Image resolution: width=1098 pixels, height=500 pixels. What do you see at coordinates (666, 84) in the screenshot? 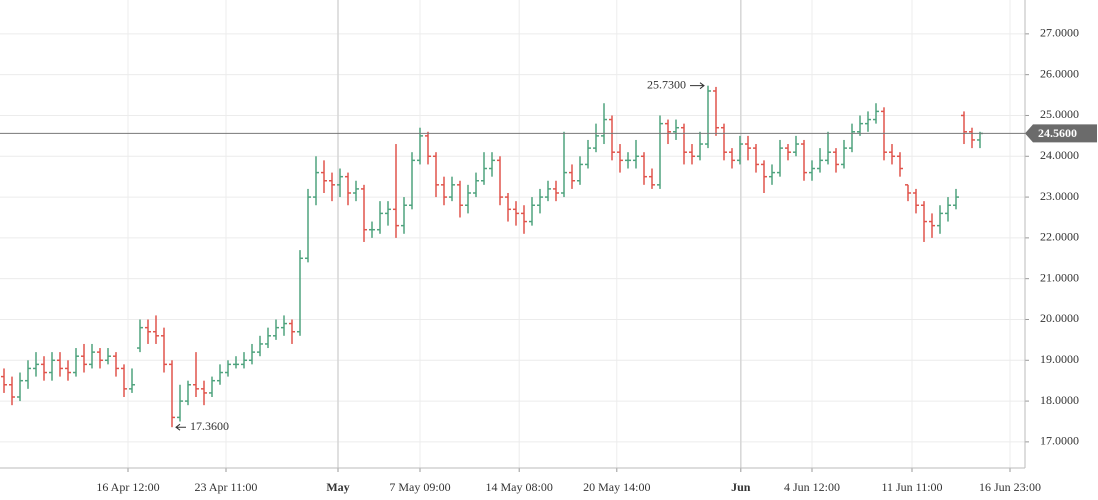
I see `high-label: 25.7300` at bounding box center [666, 84].